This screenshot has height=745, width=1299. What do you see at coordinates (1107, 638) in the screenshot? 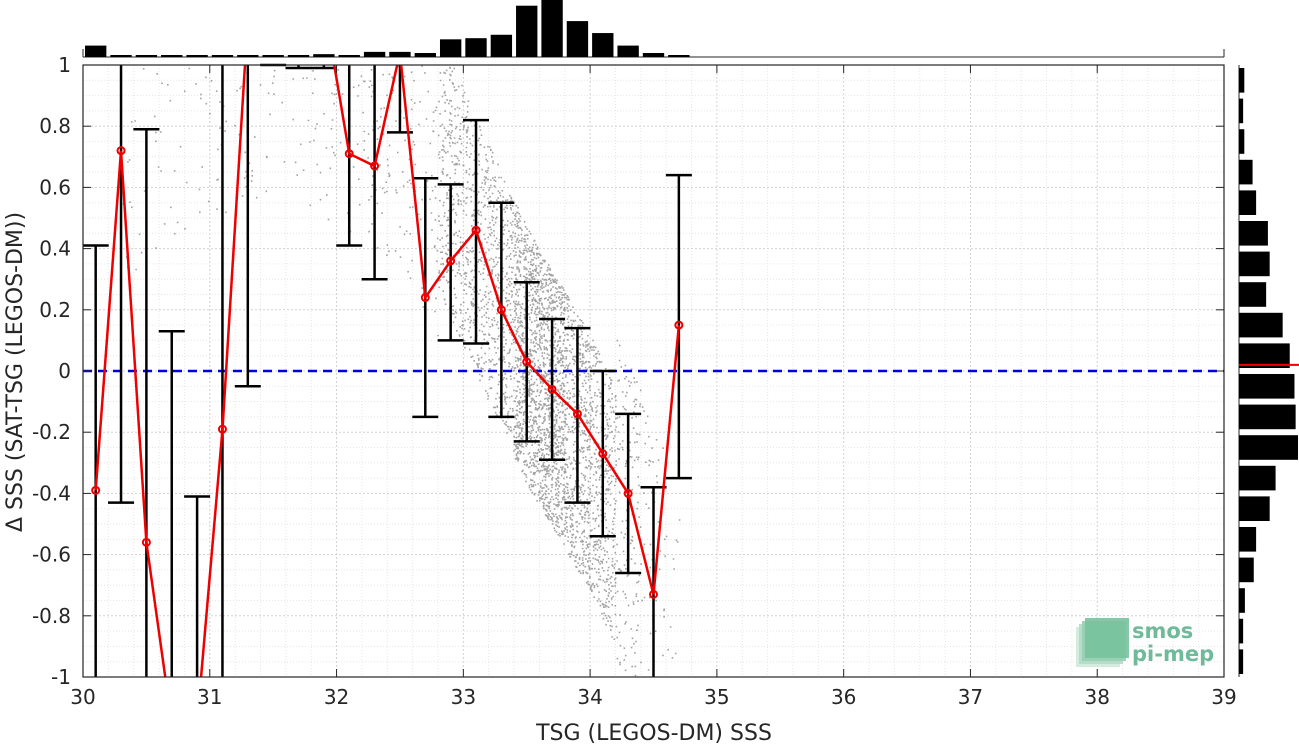
I see `logo-tile` at bounding box center [1107, 638].